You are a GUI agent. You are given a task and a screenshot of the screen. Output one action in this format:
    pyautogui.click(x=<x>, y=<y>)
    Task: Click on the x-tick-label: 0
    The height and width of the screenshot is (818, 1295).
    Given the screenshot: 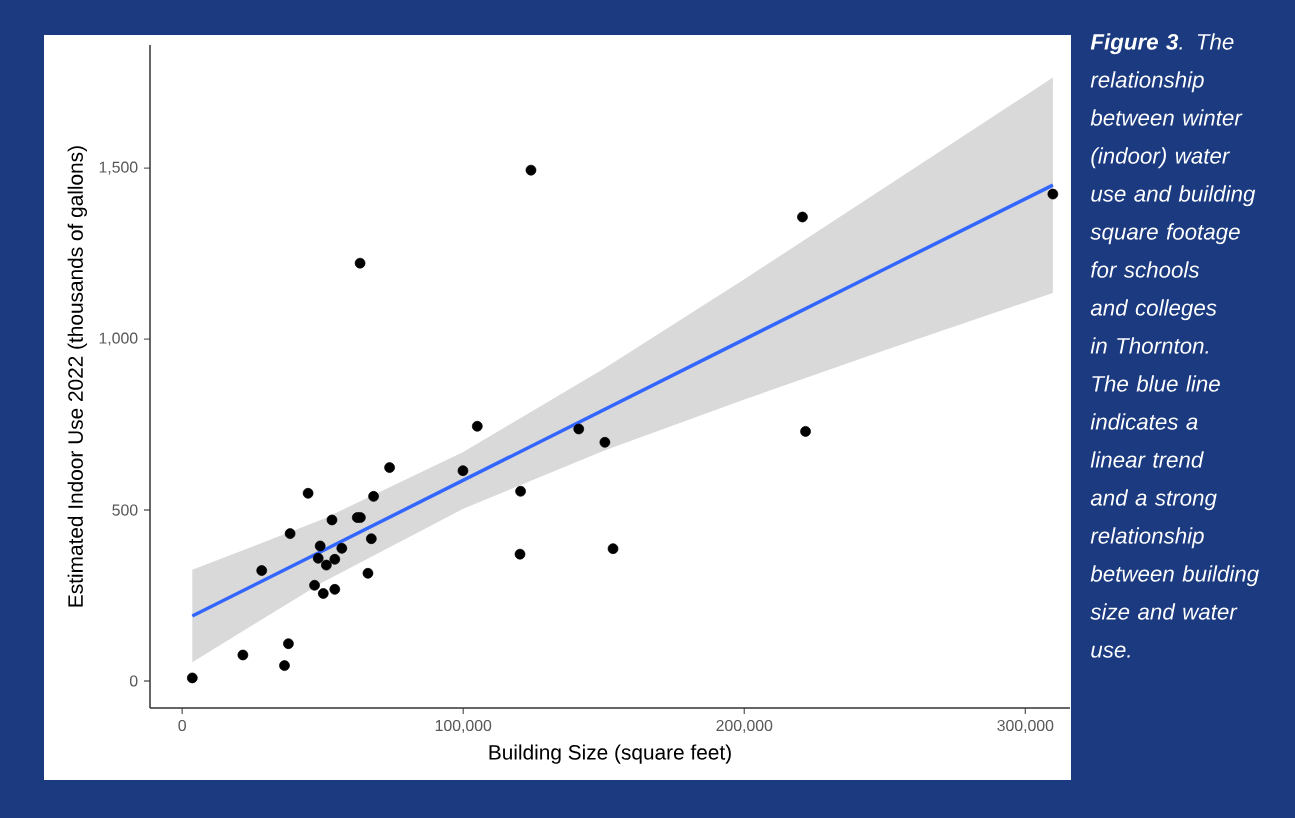 What is the action you would take?
    pyautogui.click(x=182, y=725)
    